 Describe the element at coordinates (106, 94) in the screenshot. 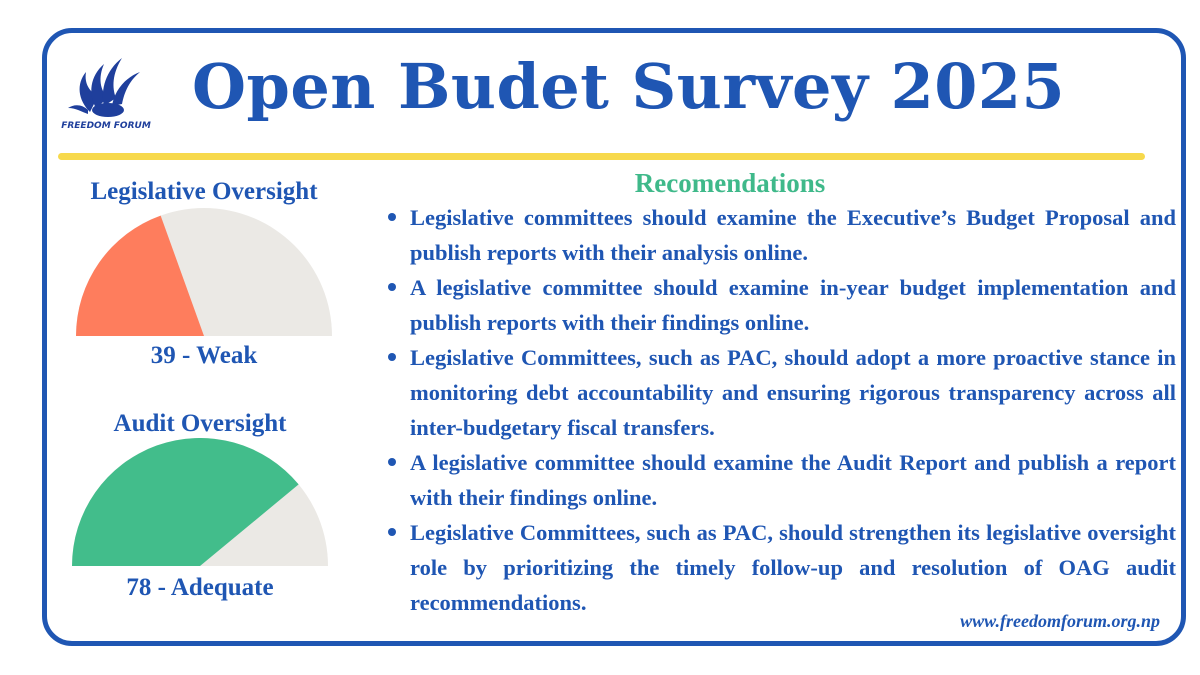

I see `freedom-forum-logo: FREEDOM FORUM` at that location.